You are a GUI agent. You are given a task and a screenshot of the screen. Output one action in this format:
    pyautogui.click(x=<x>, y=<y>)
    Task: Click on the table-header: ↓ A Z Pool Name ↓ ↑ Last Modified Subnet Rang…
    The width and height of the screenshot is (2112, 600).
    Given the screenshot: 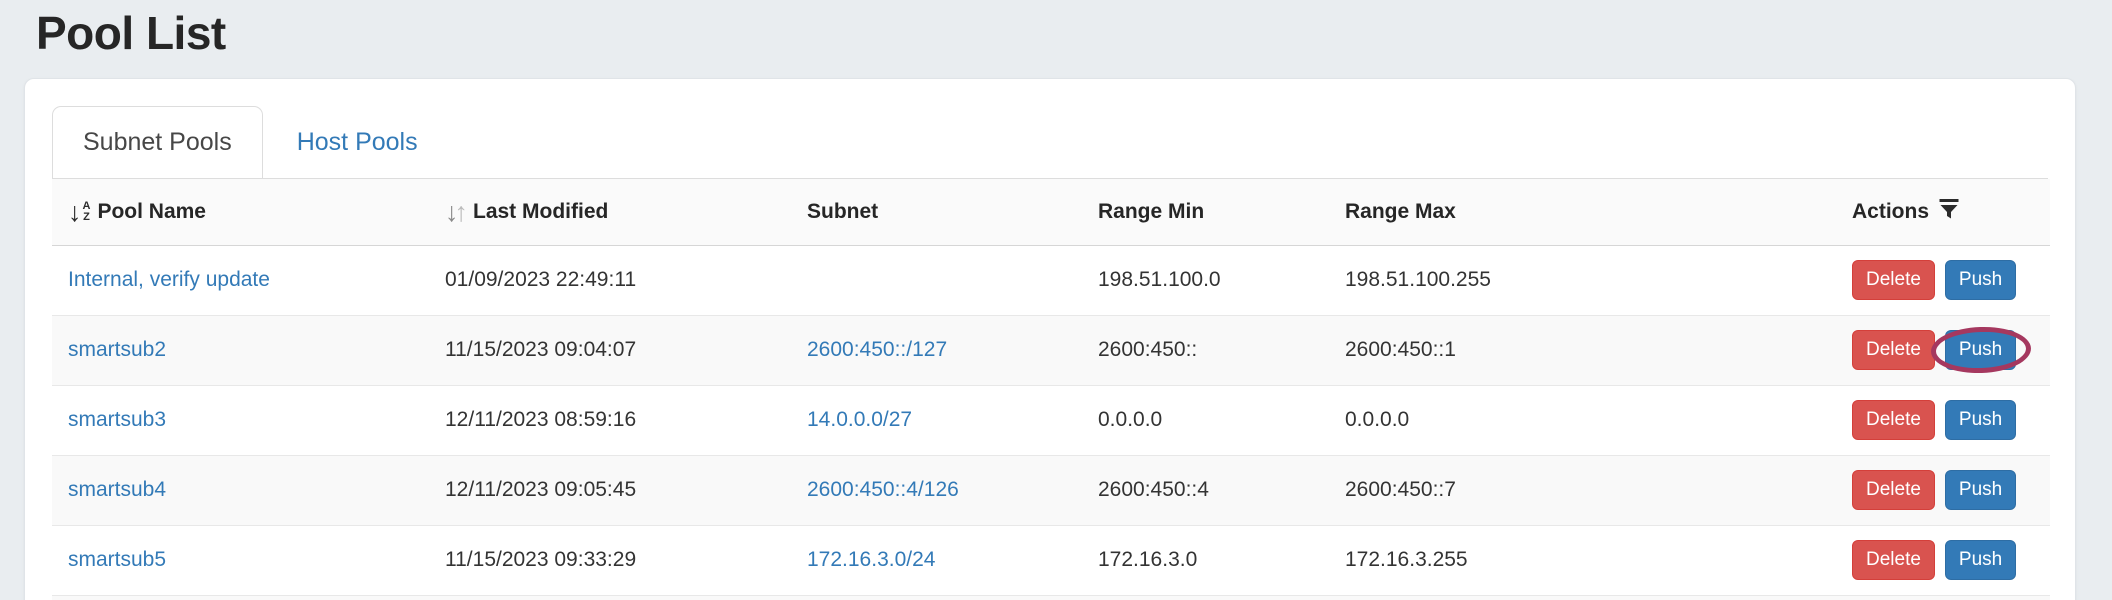 What is the action you would take?
    pyautogui.click(x=1051, y=212)
    